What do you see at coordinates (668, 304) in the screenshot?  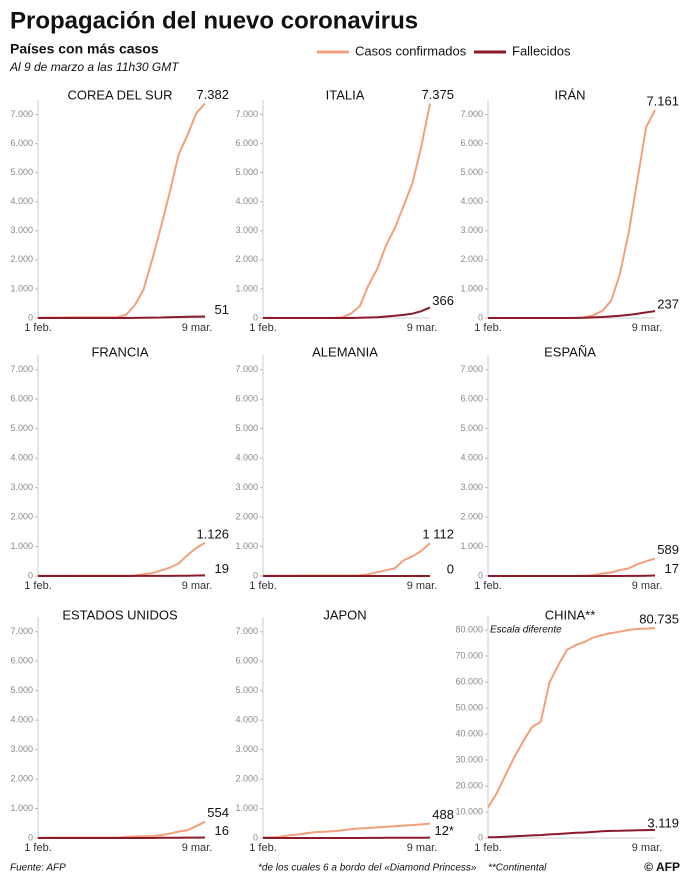 I see `end-label: 237` at bounding box center [668, 304].